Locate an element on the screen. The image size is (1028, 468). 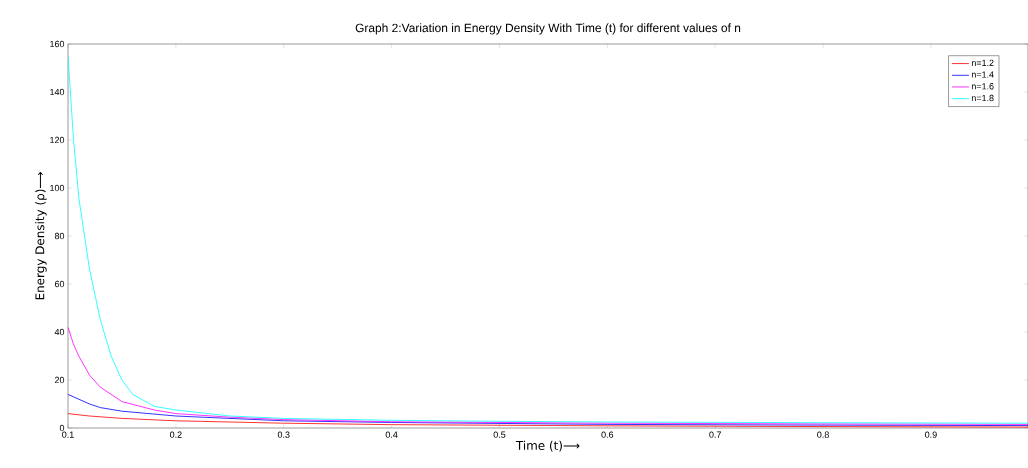
x-tick-label: 0.5 is located at coordinates (499, 434).